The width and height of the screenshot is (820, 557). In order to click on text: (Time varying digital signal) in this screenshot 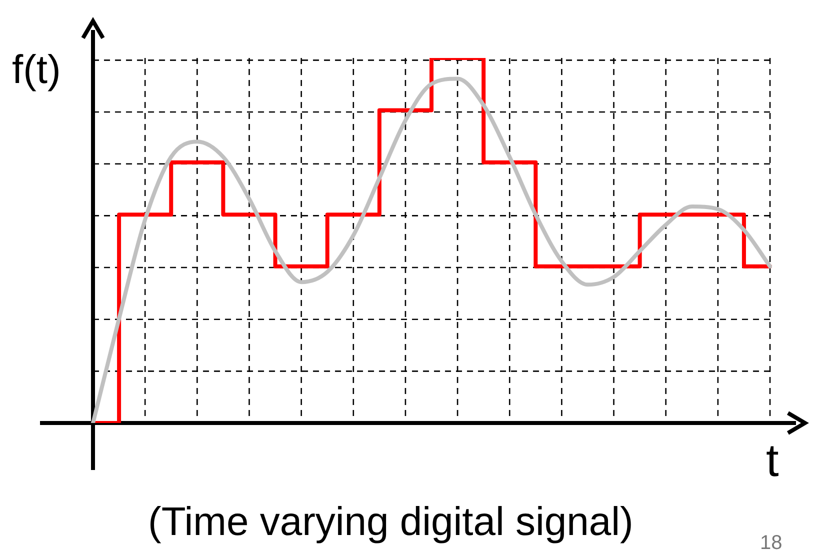, I will do `click(391, 522)`.